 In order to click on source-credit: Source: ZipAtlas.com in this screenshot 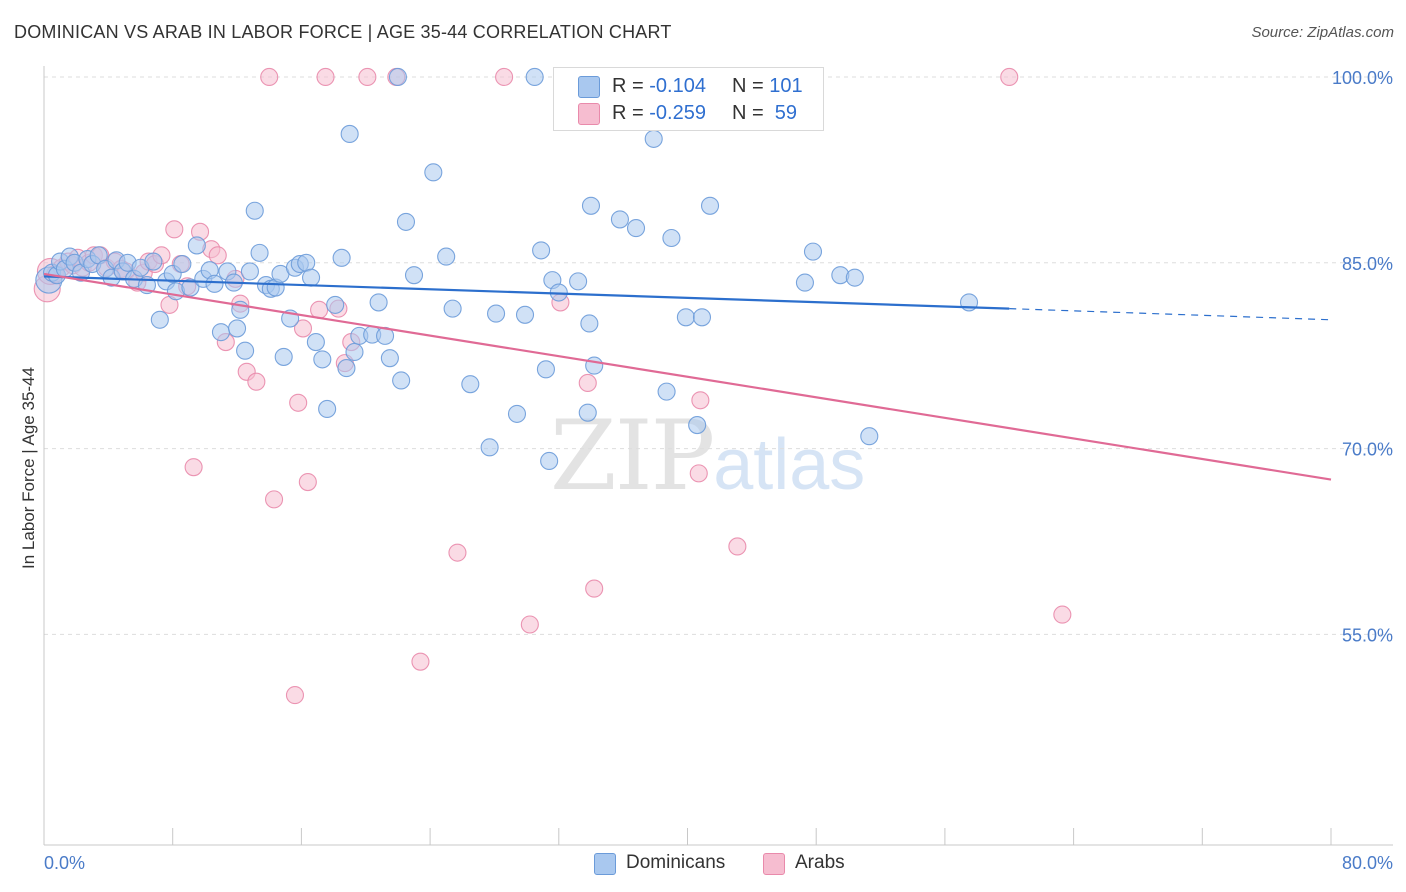, I will do `click(1322, 32)`.